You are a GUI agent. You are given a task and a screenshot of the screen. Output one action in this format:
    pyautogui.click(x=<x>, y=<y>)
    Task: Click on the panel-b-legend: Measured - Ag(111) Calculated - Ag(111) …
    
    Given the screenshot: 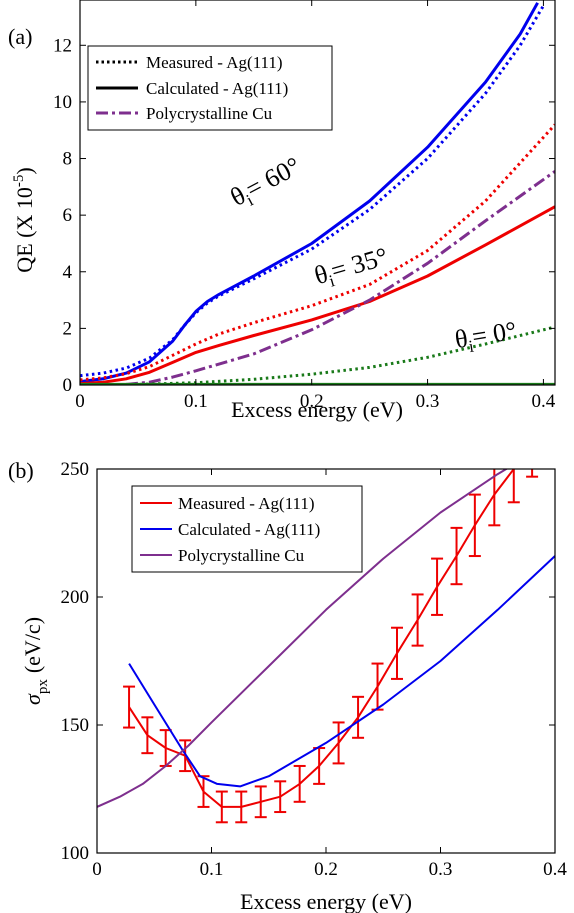 What is the action you would take?
    pyautogui.click(x=247, y=529)
    